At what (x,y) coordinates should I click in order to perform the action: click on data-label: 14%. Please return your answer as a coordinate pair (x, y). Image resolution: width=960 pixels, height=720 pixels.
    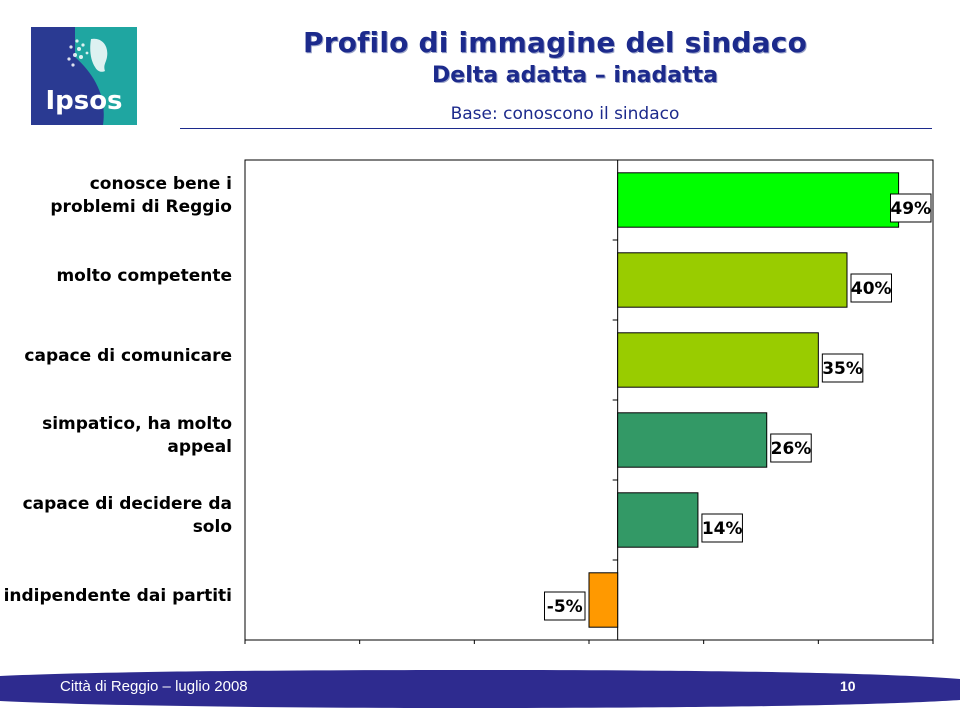
    Looking at the image, I should click on (722, 529).